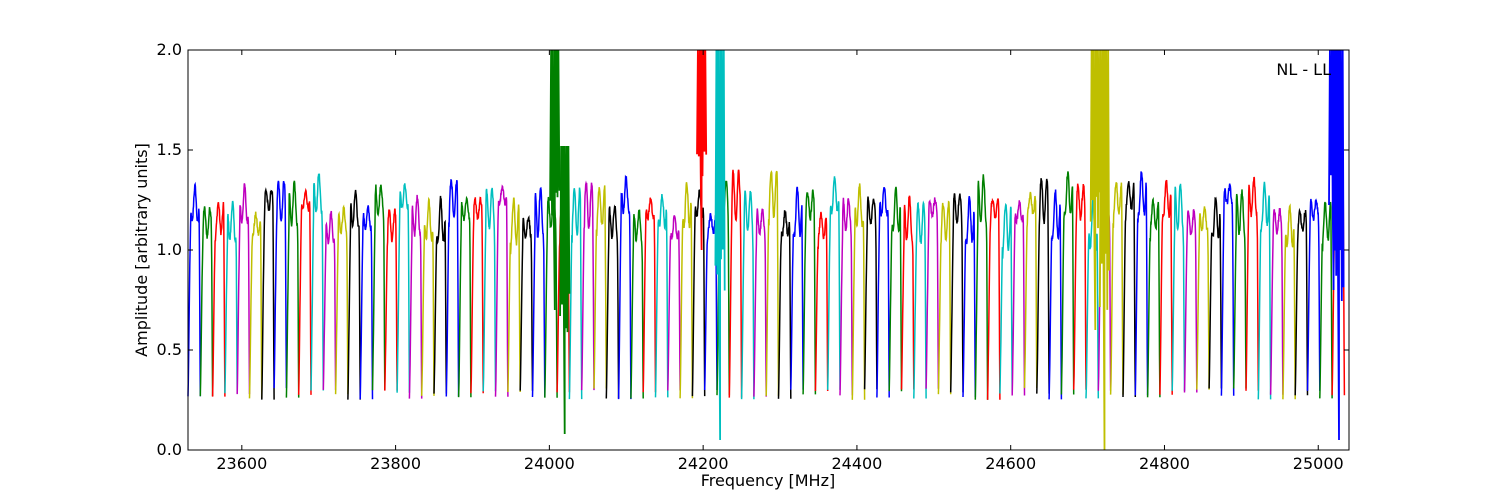  What do you see at coordinates (141, 250) in the screenshot?
I see `y-axis-label: Amplitude [arbitrary units]` at bounding box center [141, 250].